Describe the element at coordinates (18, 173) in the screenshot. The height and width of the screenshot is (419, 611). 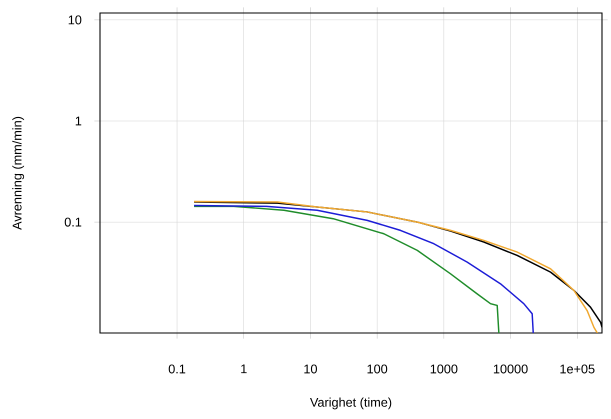
I see `y-axis-title: Avrenning (mm/min)` at that location.